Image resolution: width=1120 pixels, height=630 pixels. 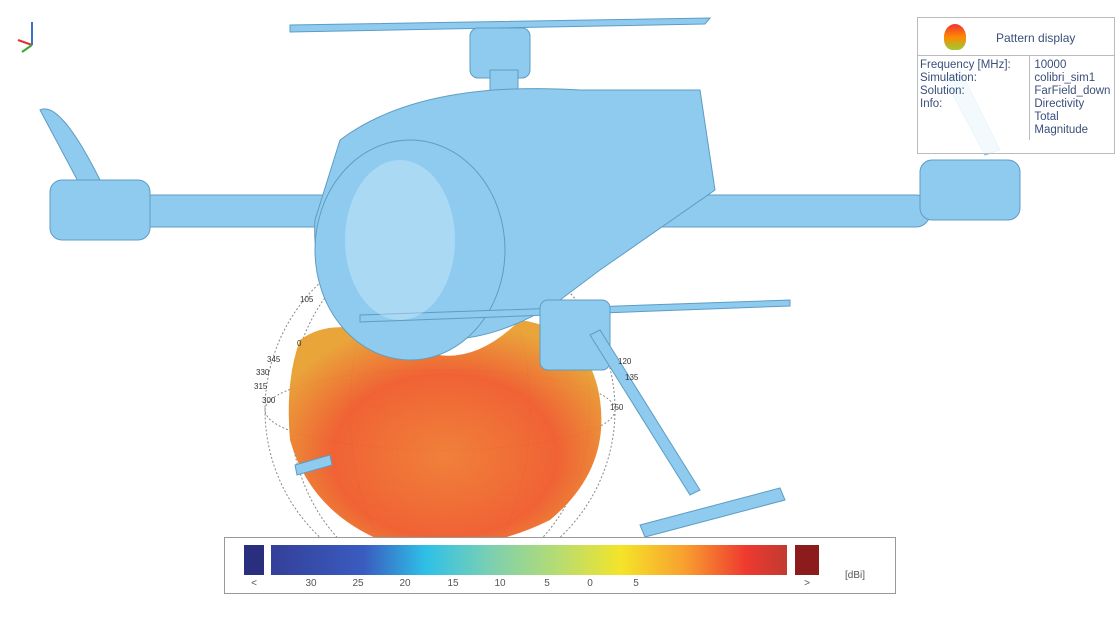 What do you see at coordinates (1065, 78) in the screenshot?
I see `value-simulation: colibri_sim1` at bounding box center [1065, 78].